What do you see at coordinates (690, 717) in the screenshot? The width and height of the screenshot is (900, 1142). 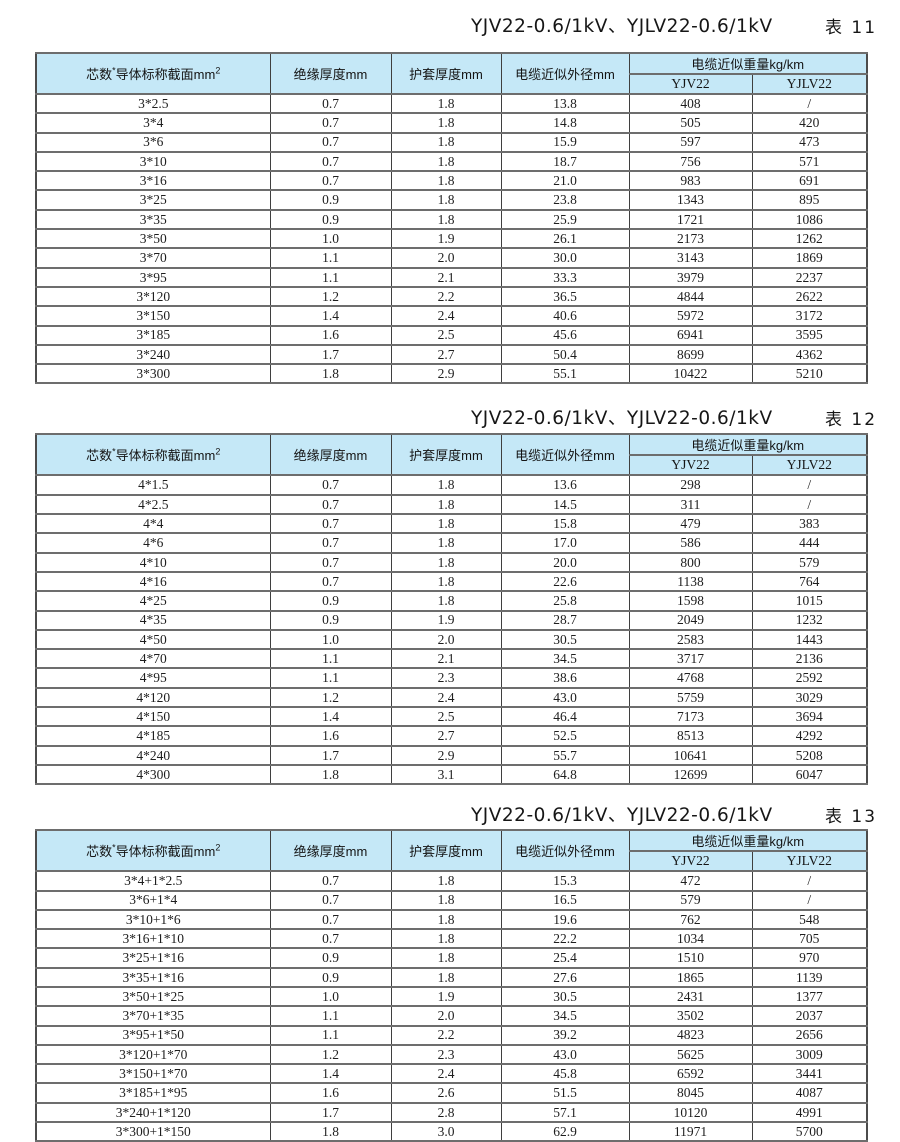 I see `cell-weight-yjv22: 7173` at bounding box center [690, 717].